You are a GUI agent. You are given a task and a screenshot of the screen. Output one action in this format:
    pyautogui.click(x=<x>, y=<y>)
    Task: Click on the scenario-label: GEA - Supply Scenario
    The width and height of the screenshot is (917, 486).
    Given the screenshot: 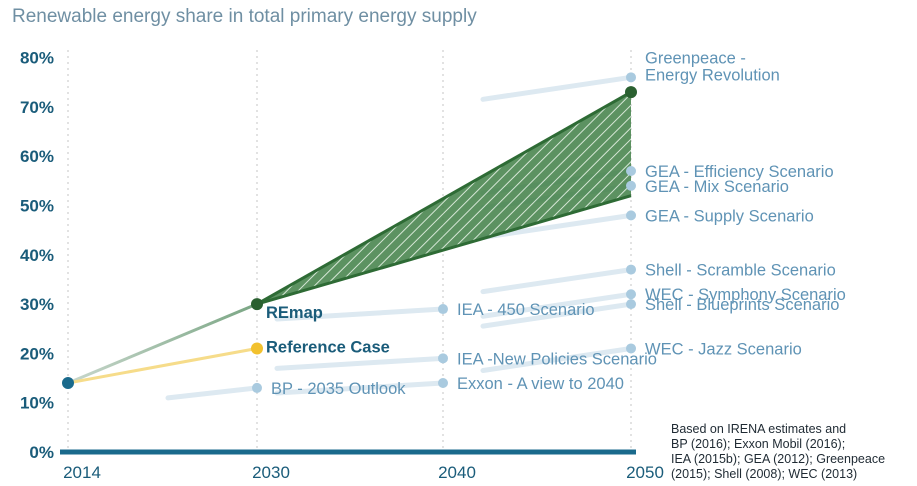 What is the action you would take?
    pyautogui.click(x=729, y=216)
    